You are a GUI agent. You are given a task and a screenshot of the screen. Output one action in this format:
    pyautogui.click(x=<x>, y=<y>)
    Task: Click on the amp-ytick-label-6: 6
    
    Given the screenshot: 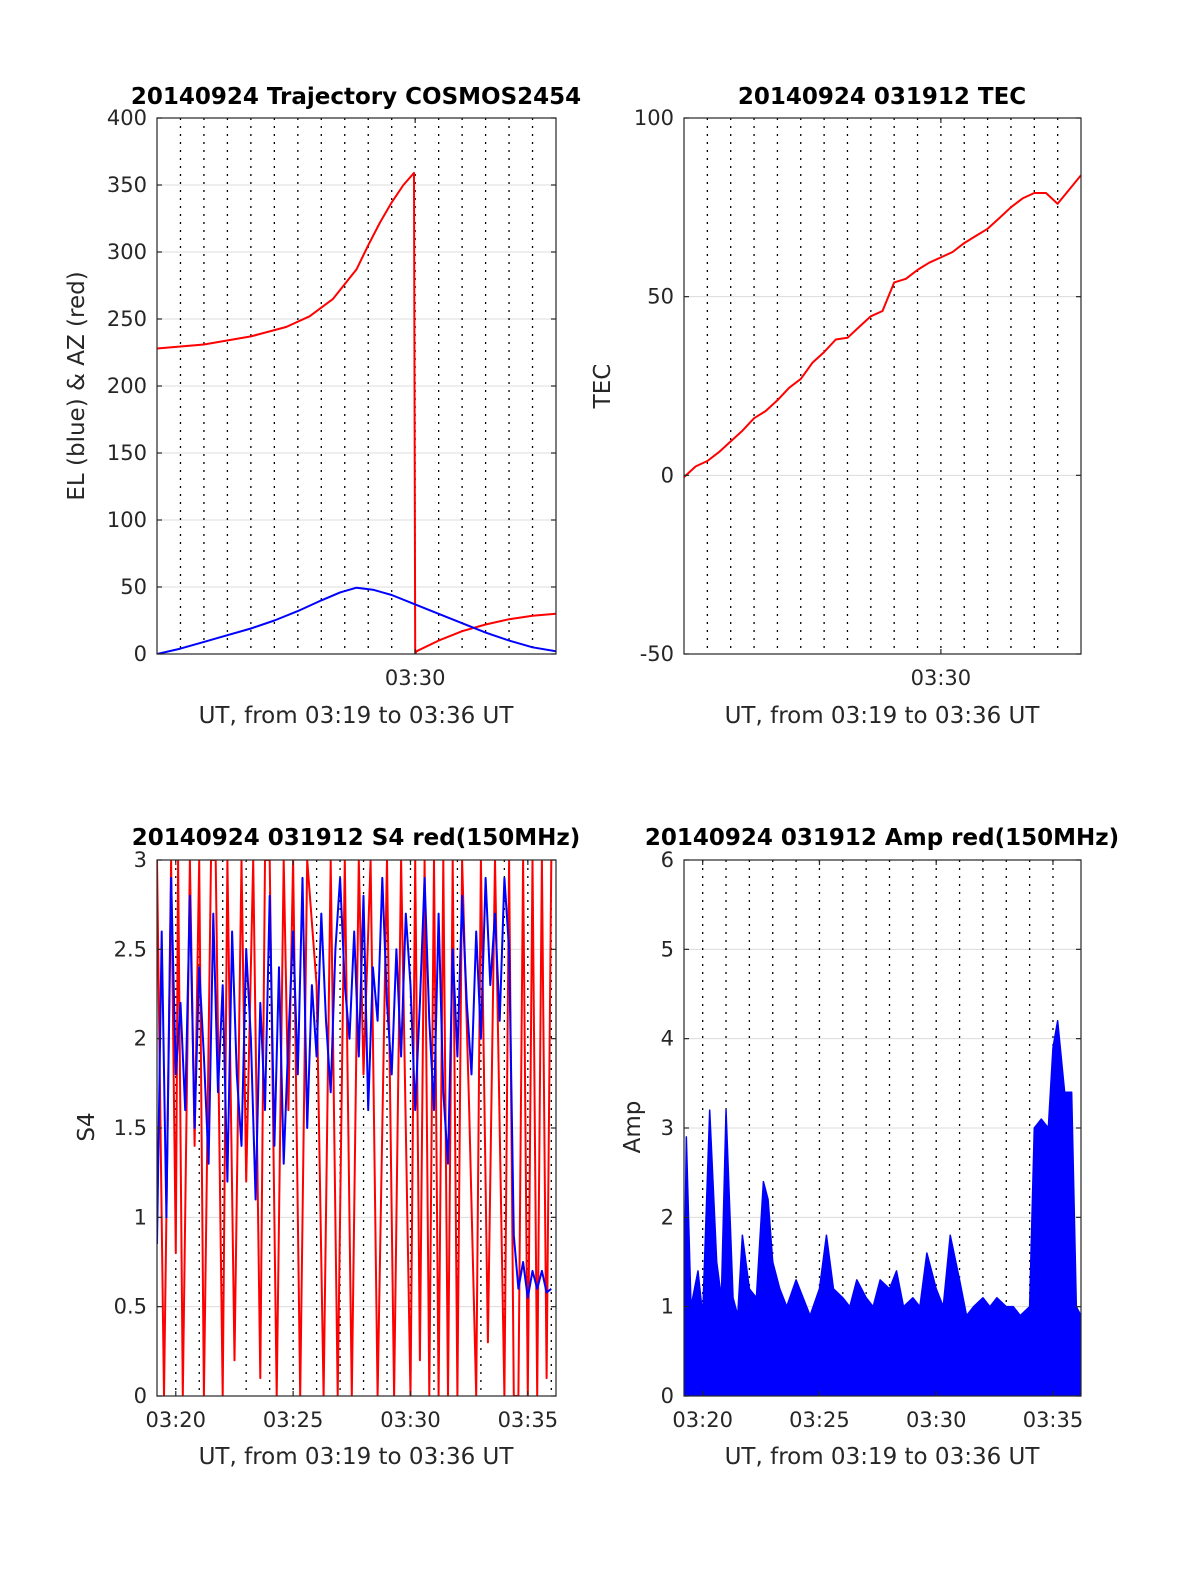 What is the action you would take?
    pyautogui.click(x=667, y=860)
    